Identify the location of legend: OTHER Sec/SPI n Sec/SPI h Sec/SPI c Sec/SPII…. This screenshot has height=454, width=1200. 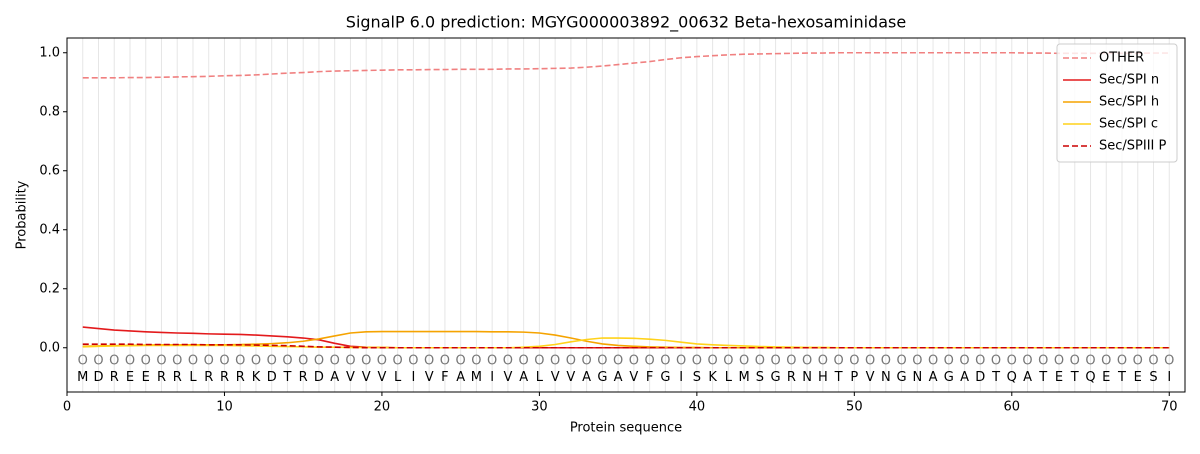
(1117, 103).